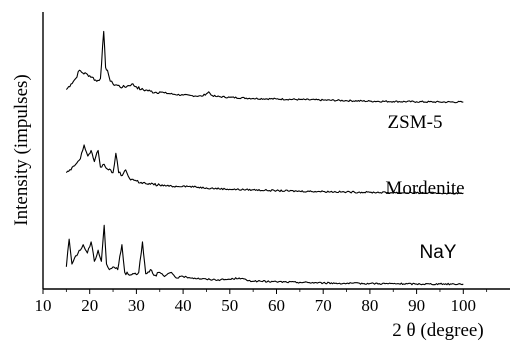 This screenshot has width=518, height=342. I want to click on x-tick-label: 70, so click(323, 305).